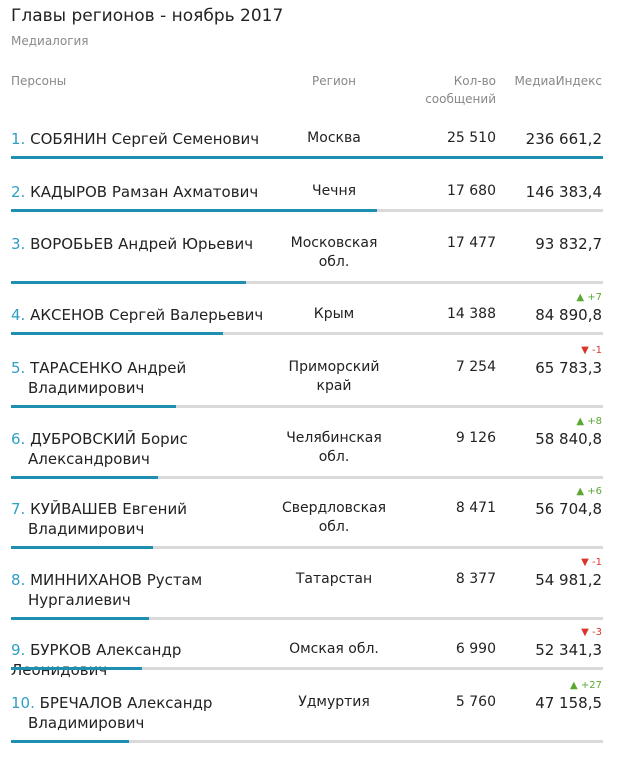  What do you see at coordinates (334, 81) in the screenshot?
I see `column-header-region: Регион` at bounding box center [334, 81].